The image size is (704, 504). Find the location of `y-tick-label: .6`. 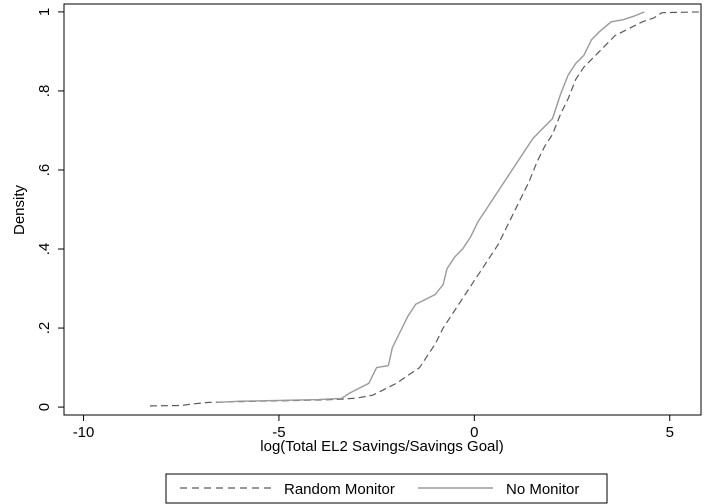

y-tick-label: .6 is located at coordinates (44, 170).